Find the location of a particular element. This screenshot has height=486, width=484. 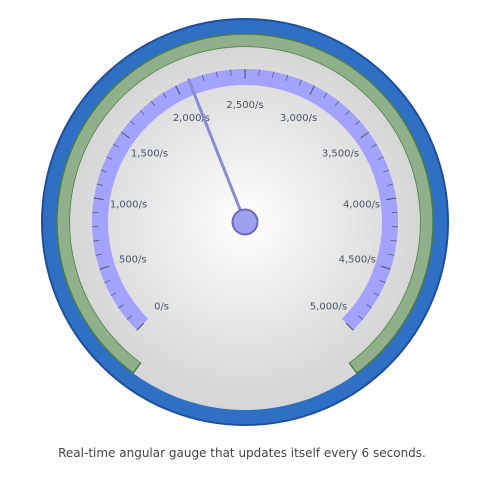

gauge-tick-label: 4,500/s is located at coordinates (357, 259).